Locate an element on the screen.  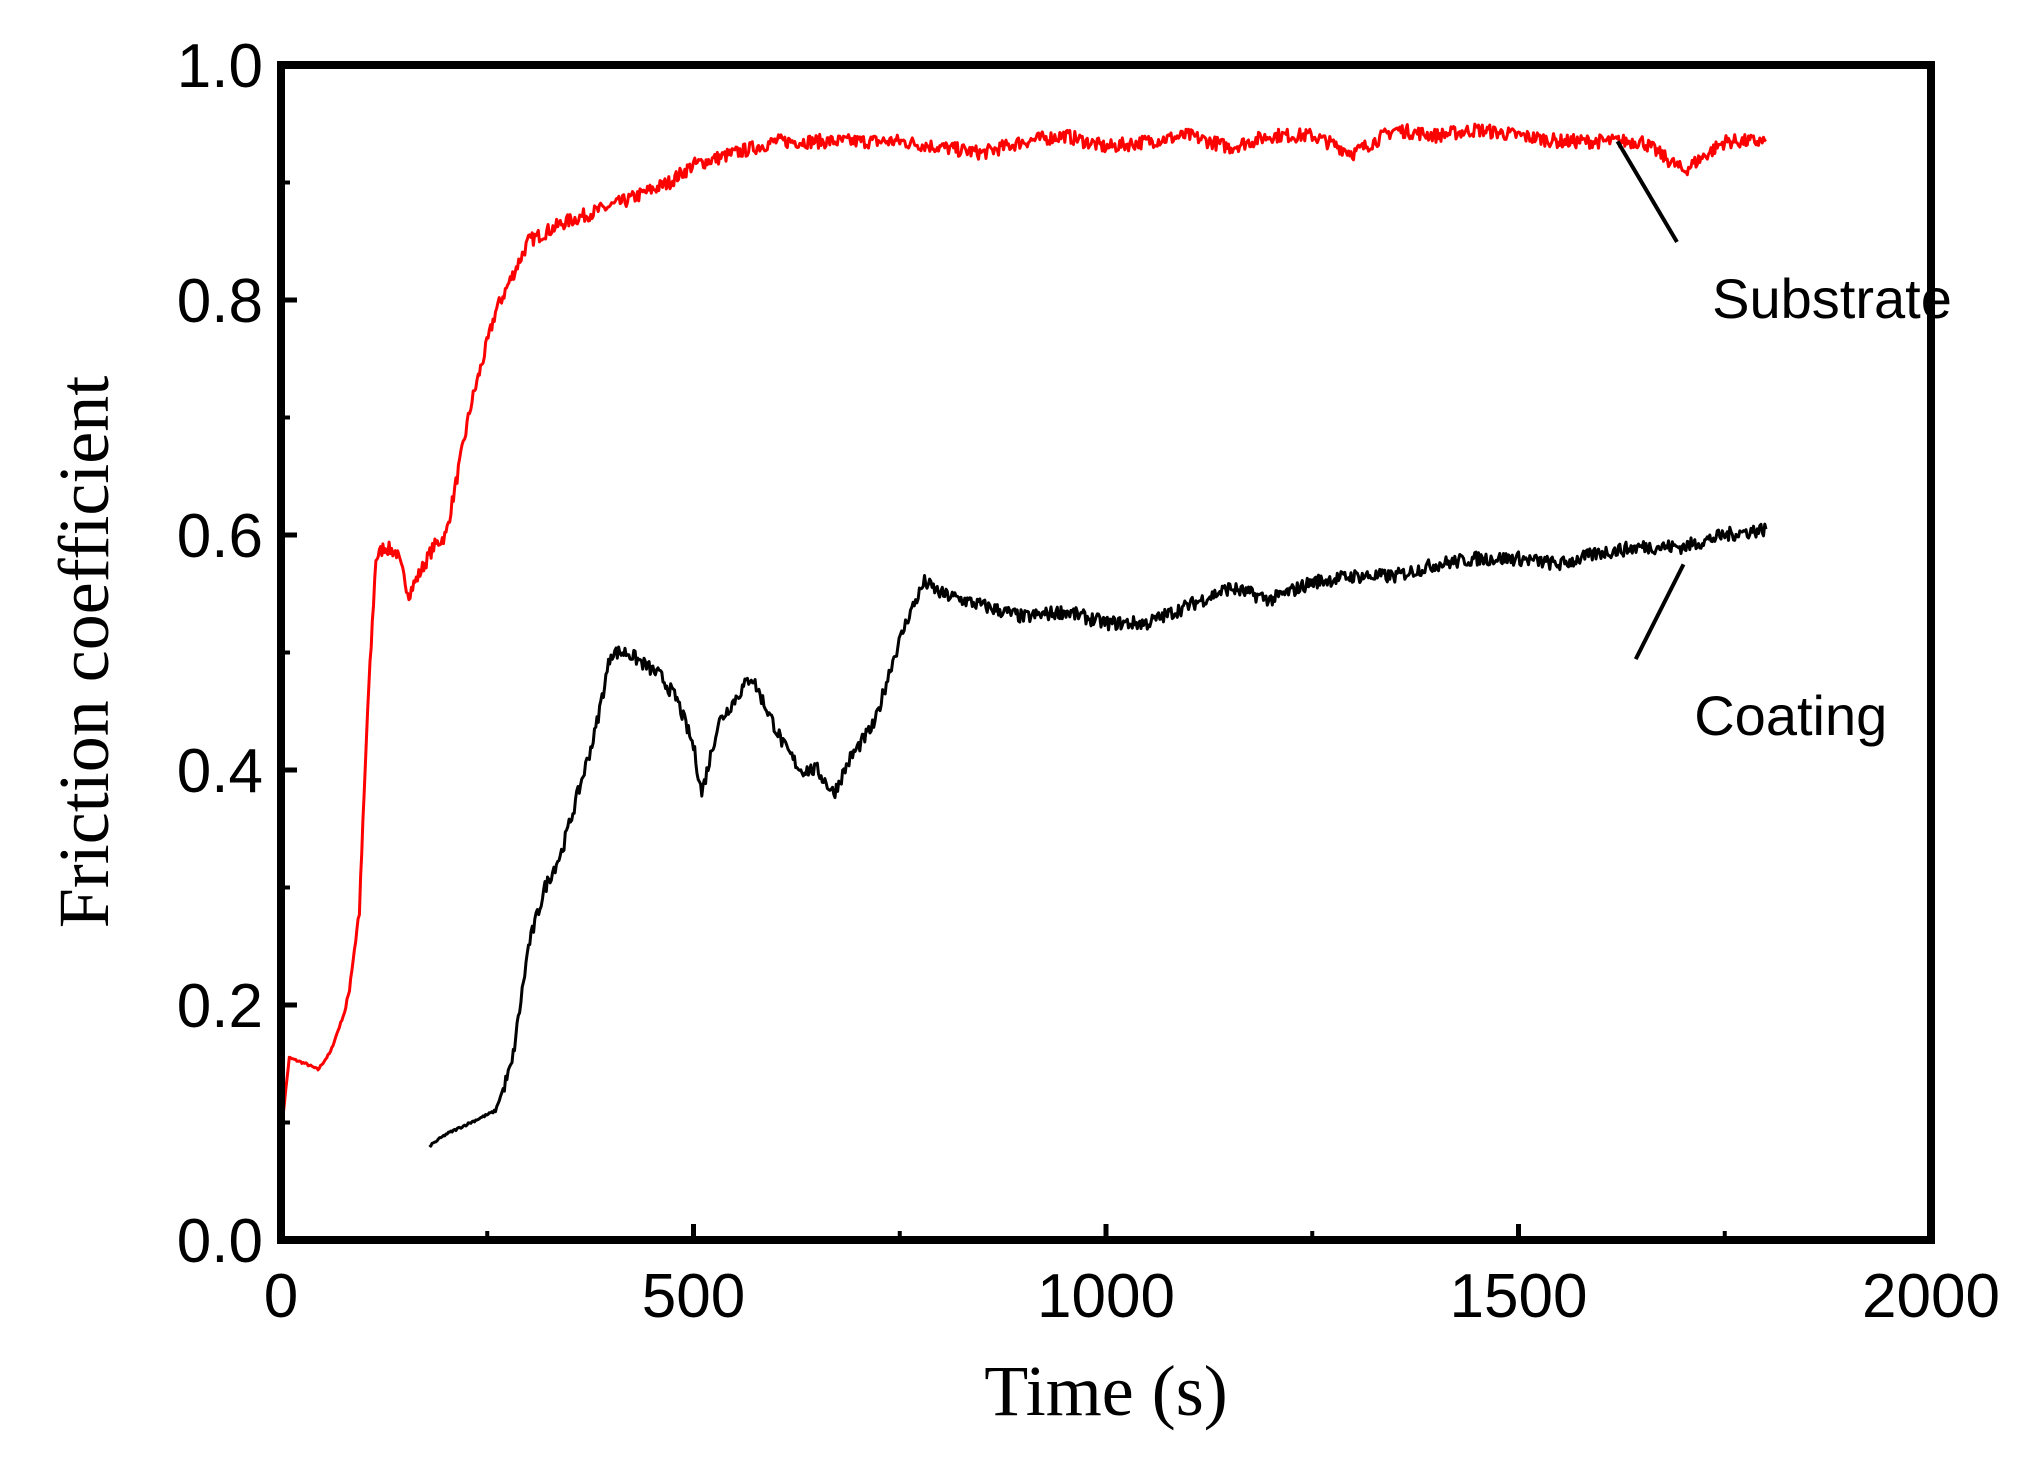
annotation-leader-coating is located at coordinates (1659, 612).